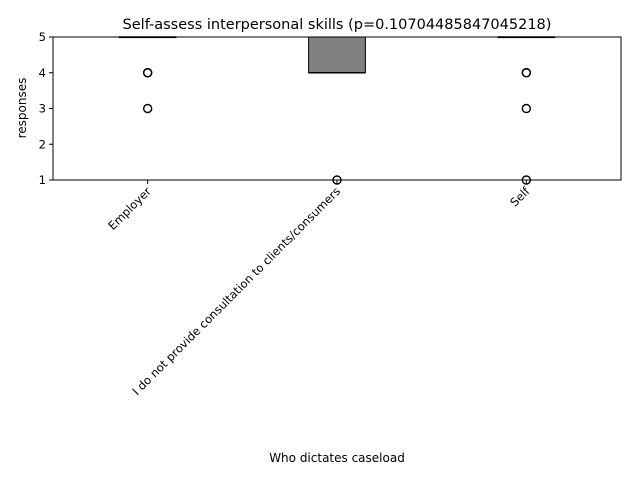 Image resolution: width=640 pixels, height=480 pixels. What do you see at coordinates (42, 37) in the screenshot?
I see `y-tick-label: 5` at bounding box center [42, 37].